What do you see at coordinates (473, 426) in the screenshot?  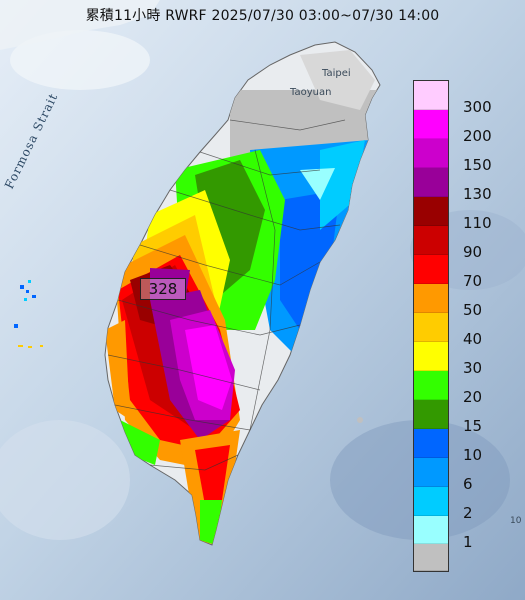 I see `legend-label-15: 15` at bounding box center [473, 426].